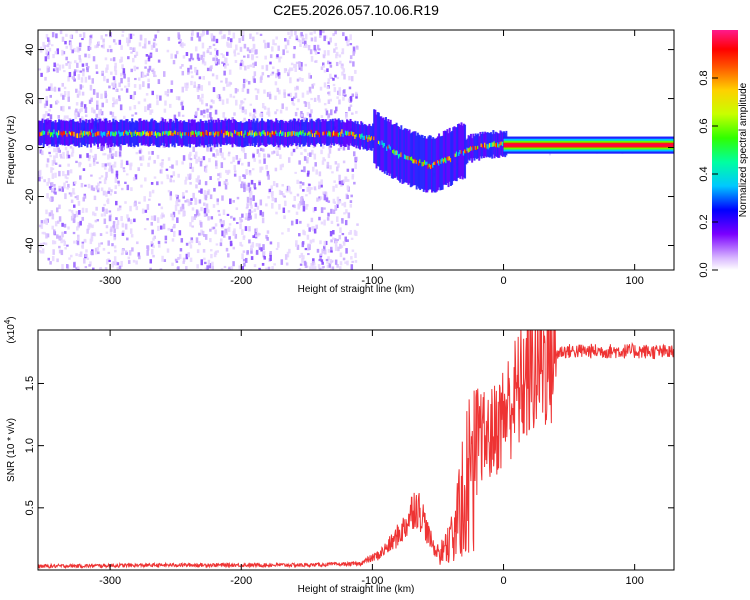 The image size is (750, 600). Describe the element at coordinates (30, 246) in the screenshot. I see `spectrogram-y-tick-label: -40` at that location.